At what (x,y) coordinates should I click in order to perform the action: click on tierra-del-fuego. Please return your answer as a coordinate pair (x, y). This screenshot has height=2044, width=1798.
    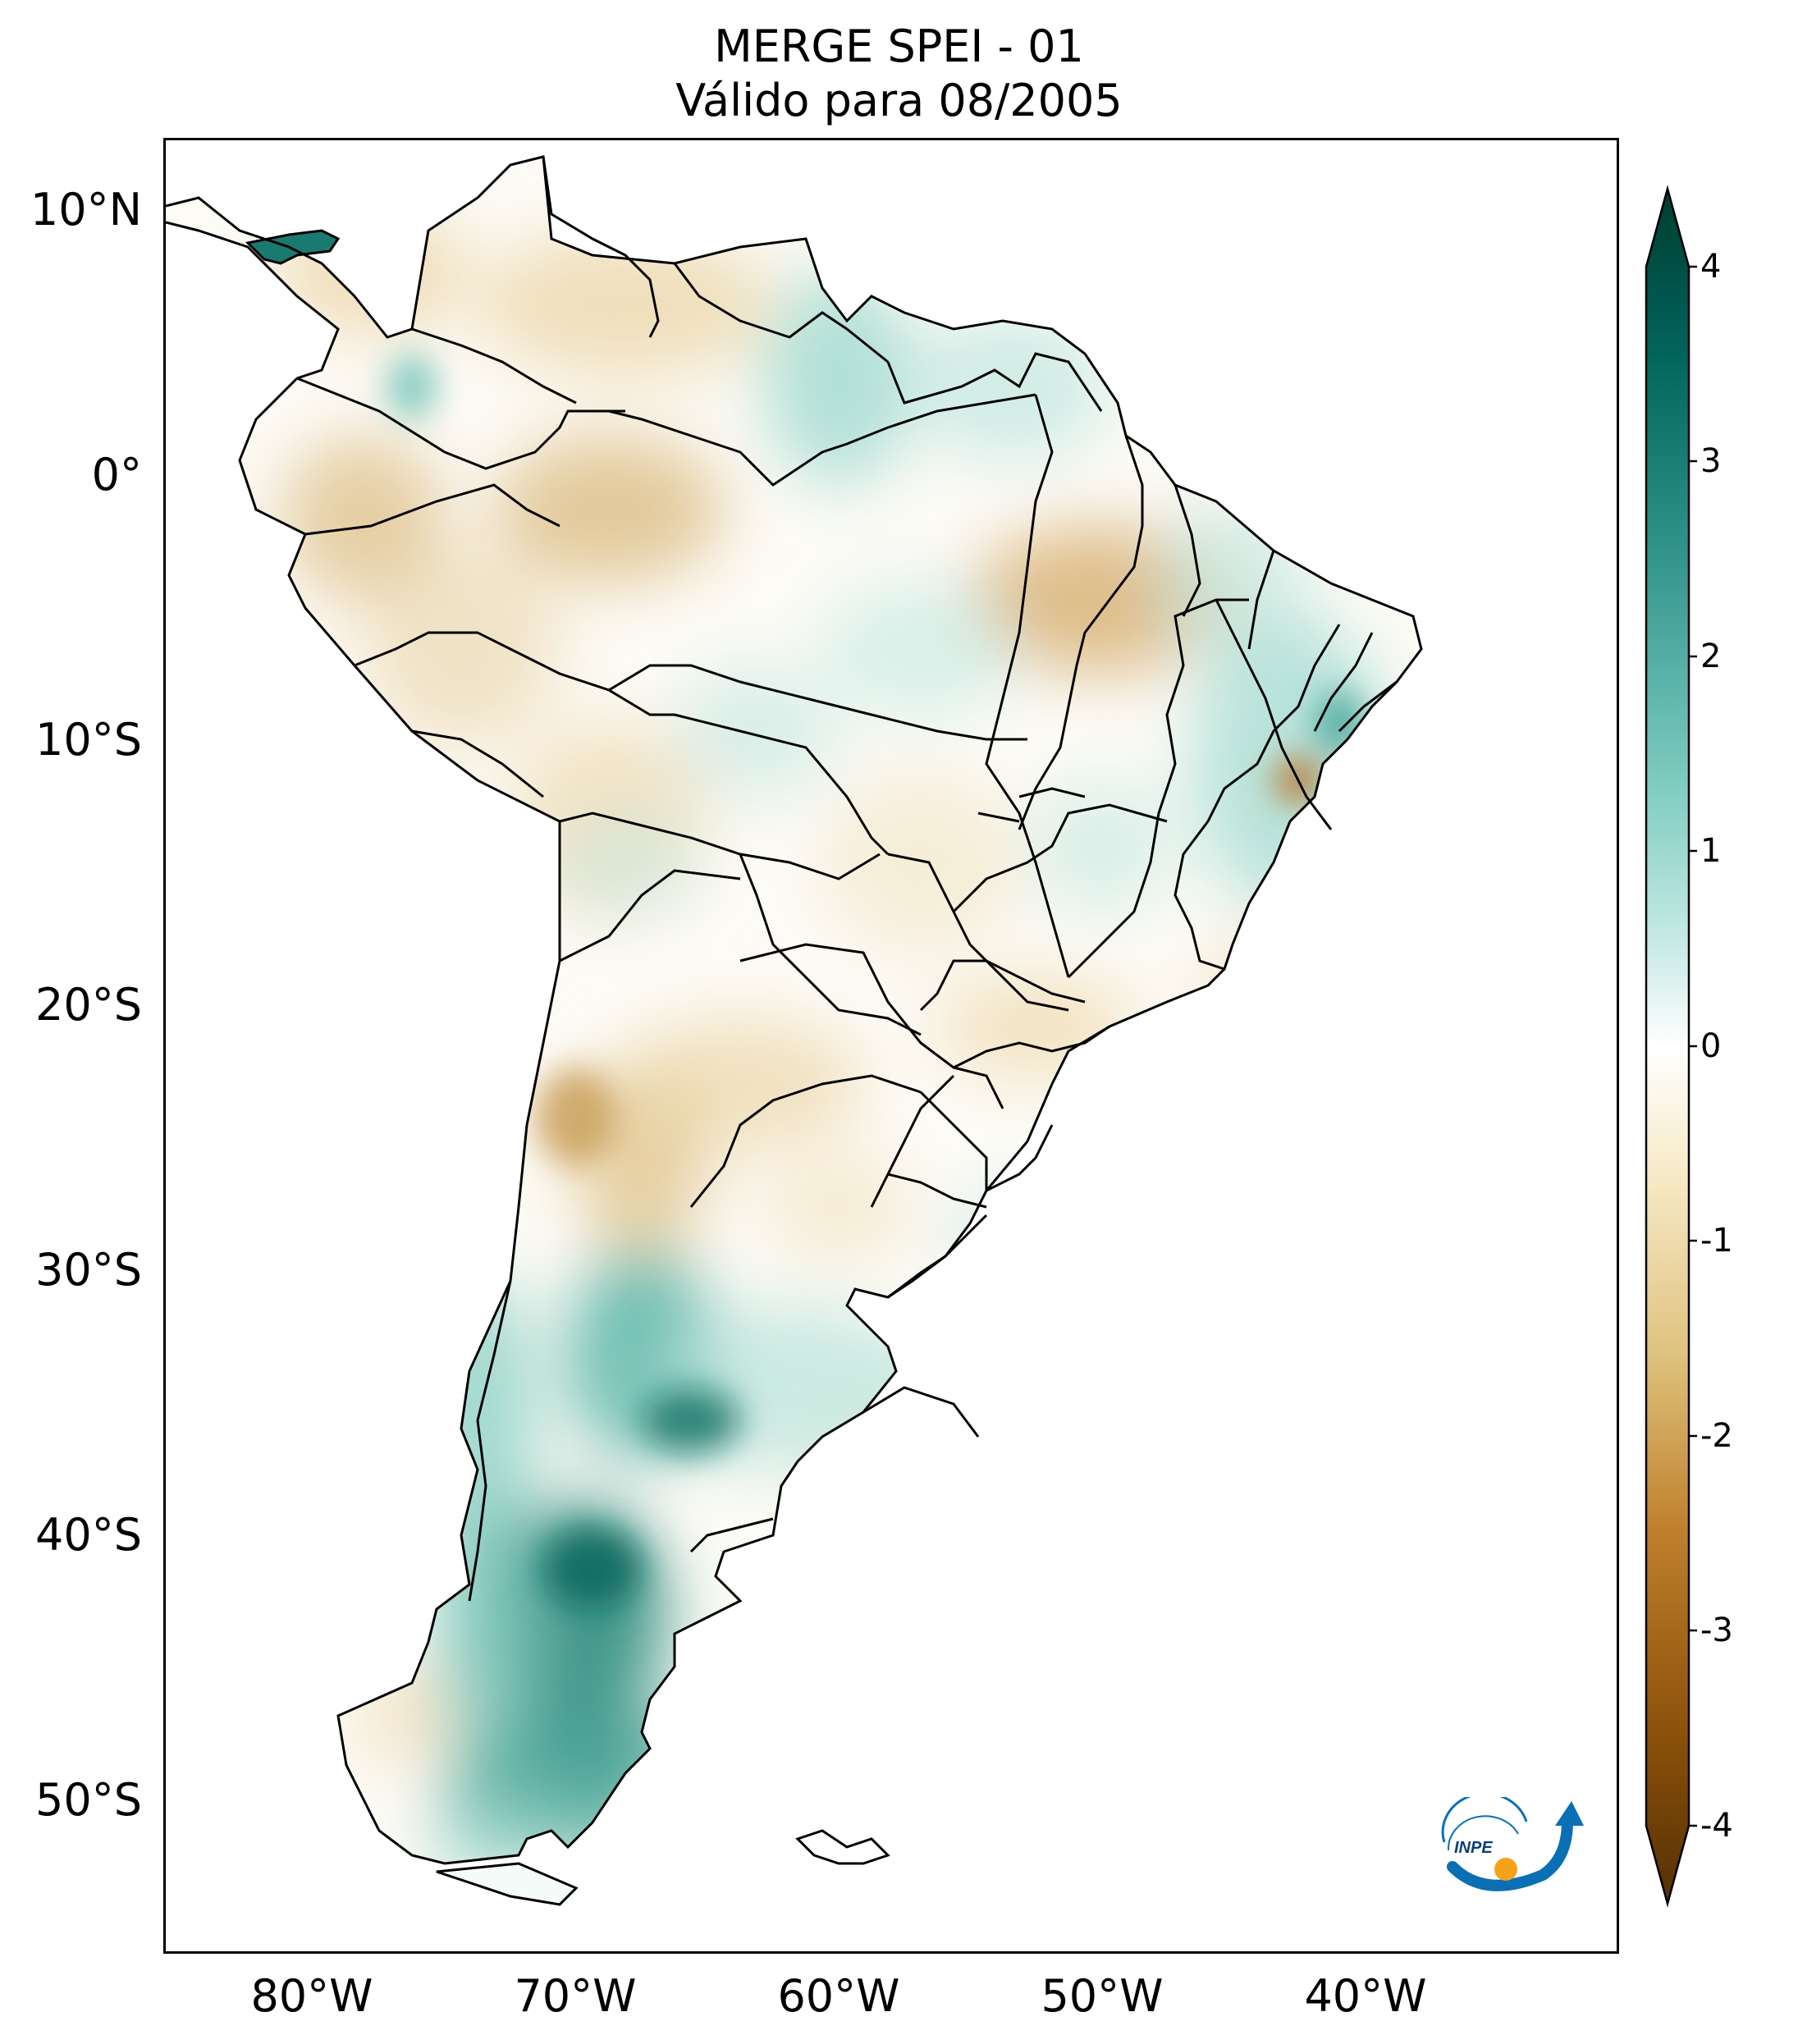
    Looking at the image, I should click on (507, 1884).